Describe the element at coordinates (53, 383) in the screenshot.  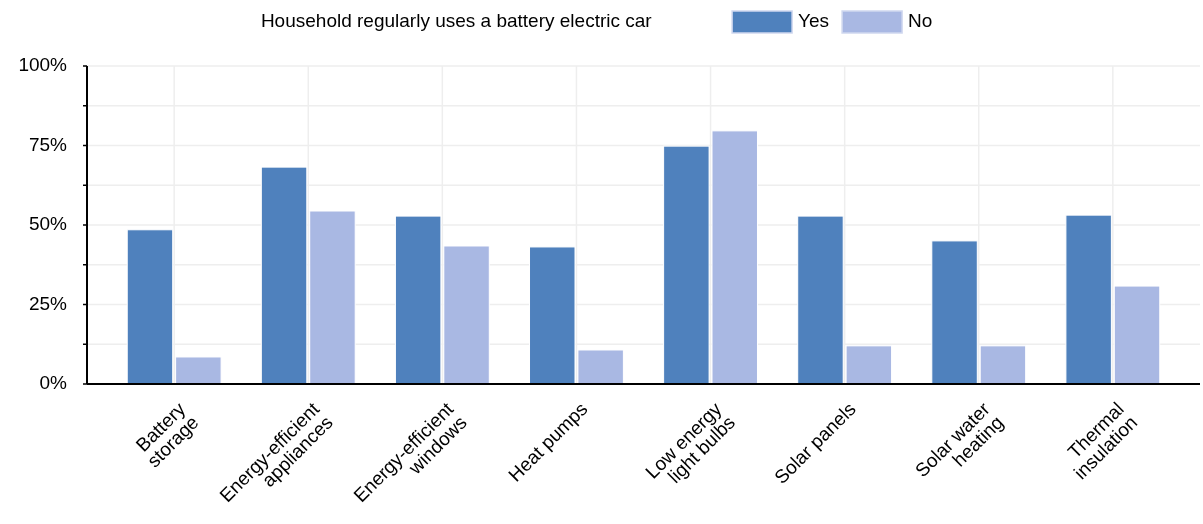
I see `y-tick-label: 0%` at that location.